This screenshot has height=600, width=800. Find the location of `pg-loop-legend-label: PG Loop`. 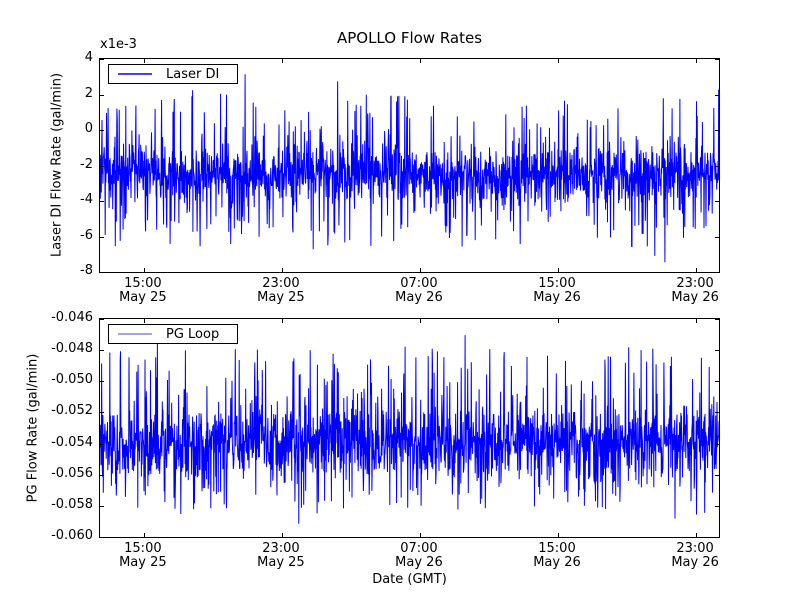

pg-loop-legend-label: PG Loop is located at coordinates (193, 334).